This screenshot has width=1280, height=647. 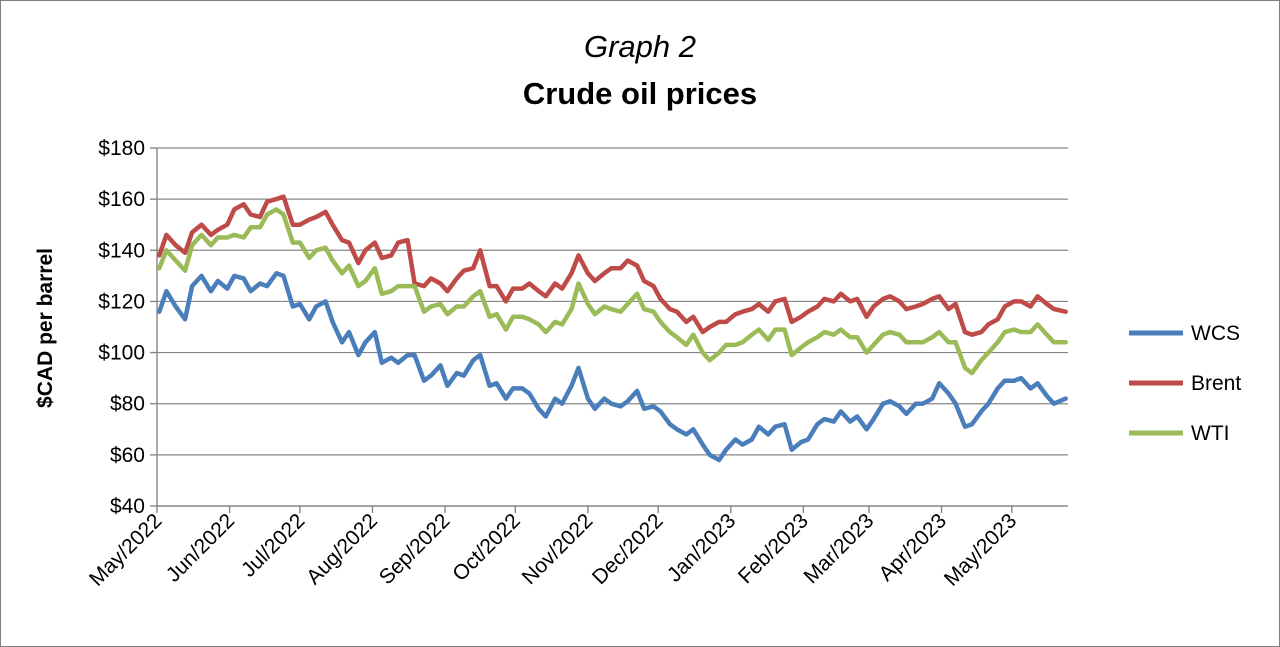 I want to click on y-tick-label: $140, so click(x=121, y=250).